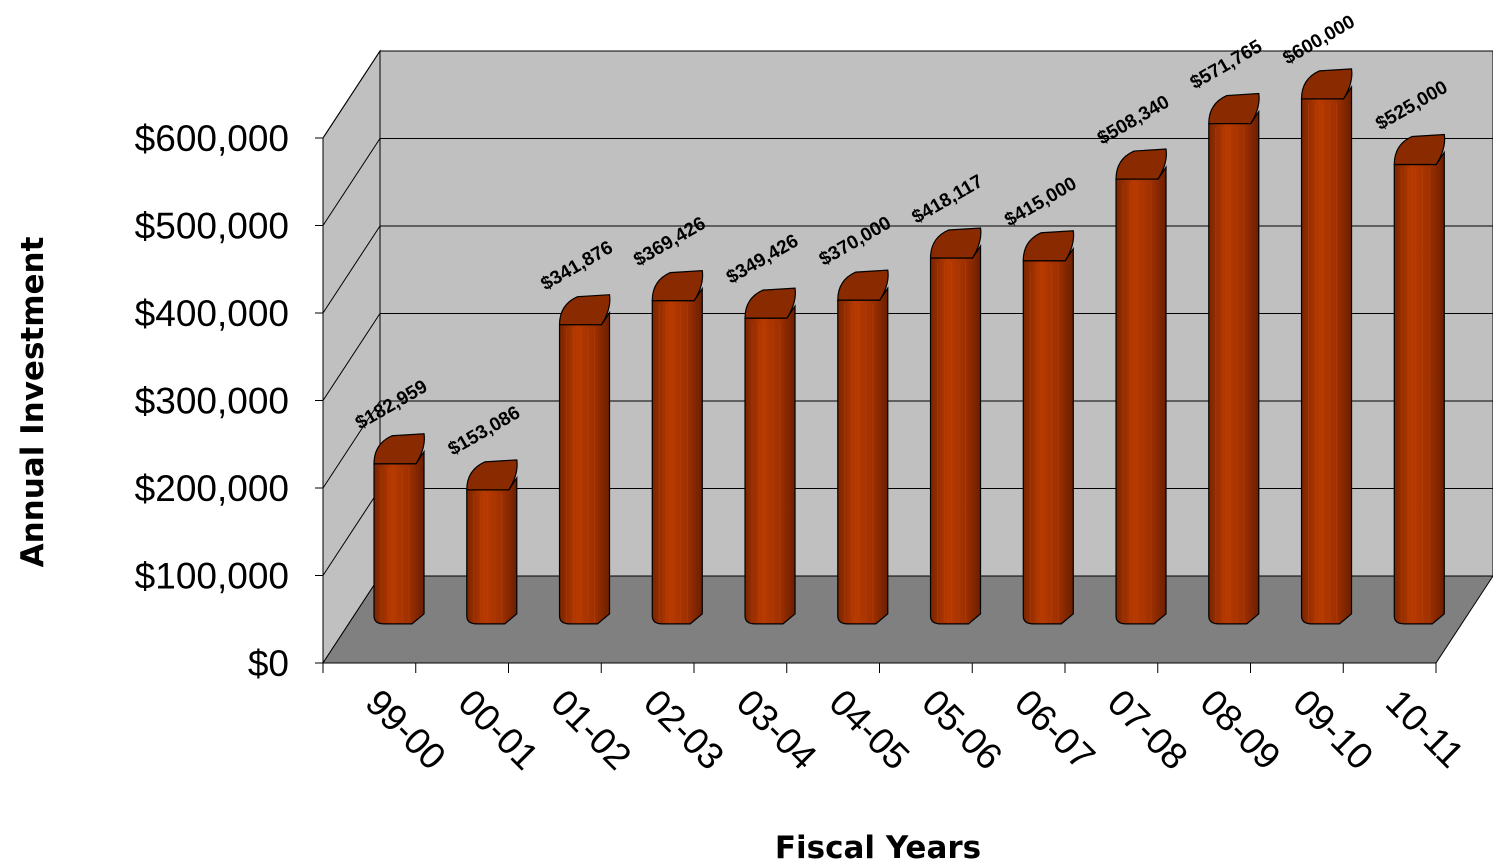 Image resolution: width=1493 pixels, height=864 pixels. What do you see at coordinates (1055, 730) in the screenshot?
I see `x-tick-label: 06-07` at bounding box center [1055, 730].